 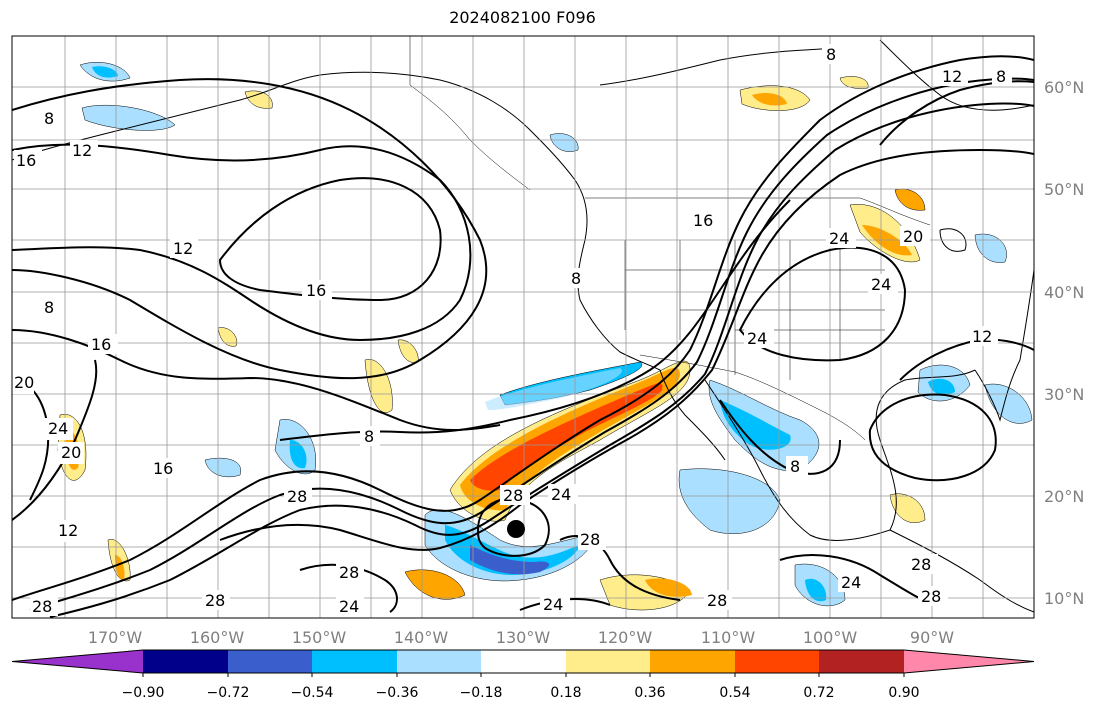 I want to click on lon-label-110w: 110°W, so click(x=728, y=637).